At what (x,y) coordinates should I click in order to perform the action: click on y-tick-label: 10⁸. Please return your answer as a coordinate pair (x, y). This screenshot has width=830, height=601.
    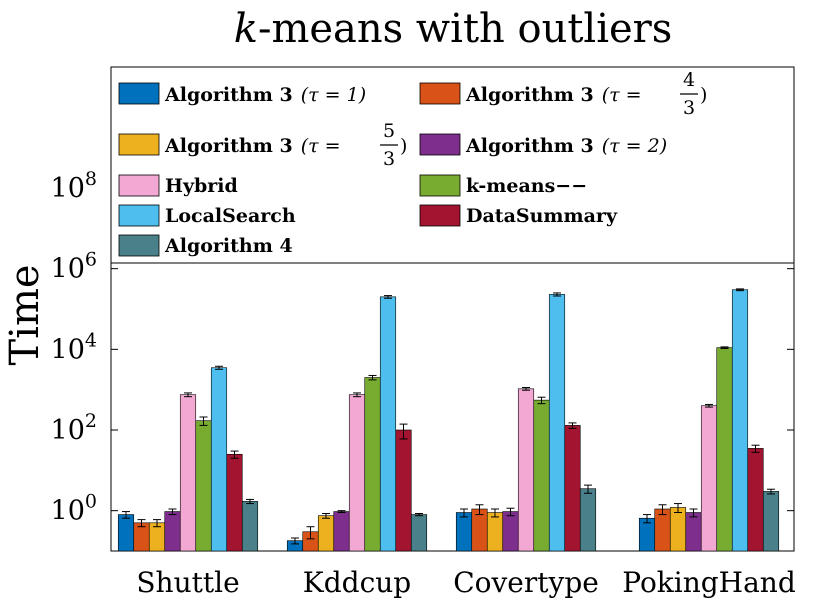
    Looking at the image, I should click on (74, 186).